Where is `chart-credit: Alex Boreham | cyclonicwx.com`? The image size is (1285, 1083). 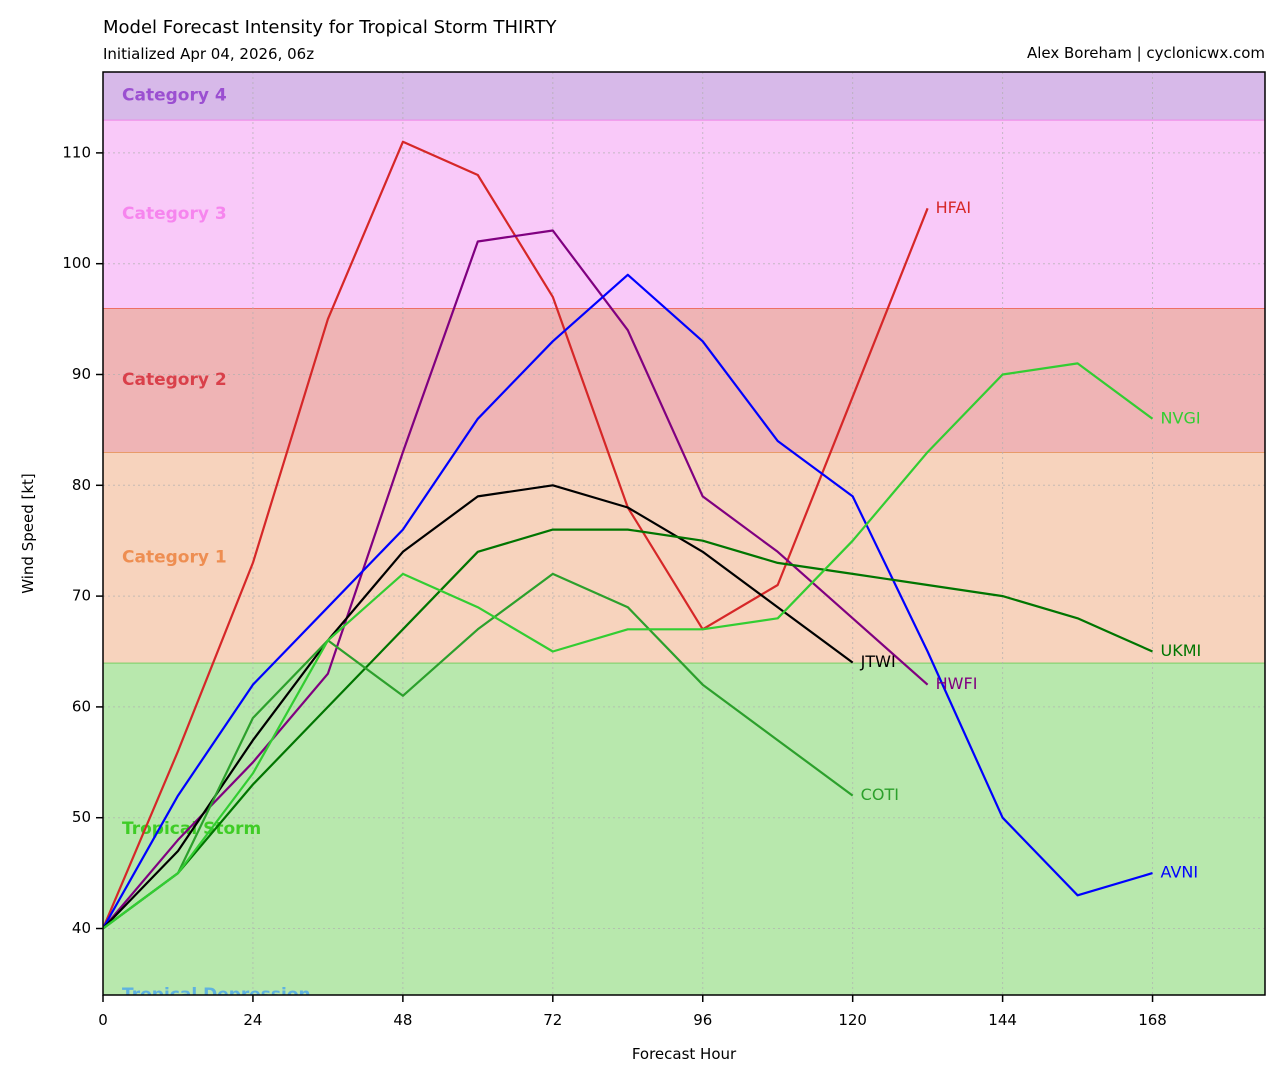 chart-credit: Alex Boreham | cyclonicwx.com is located at coordinates (1145, 53).